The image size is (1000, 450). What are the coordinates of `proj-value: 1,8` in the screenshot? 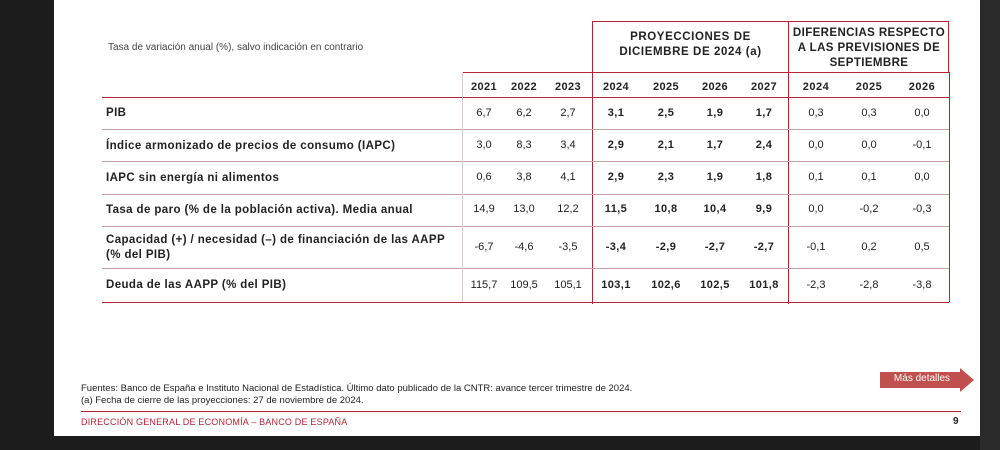 It's located at (764, 177).